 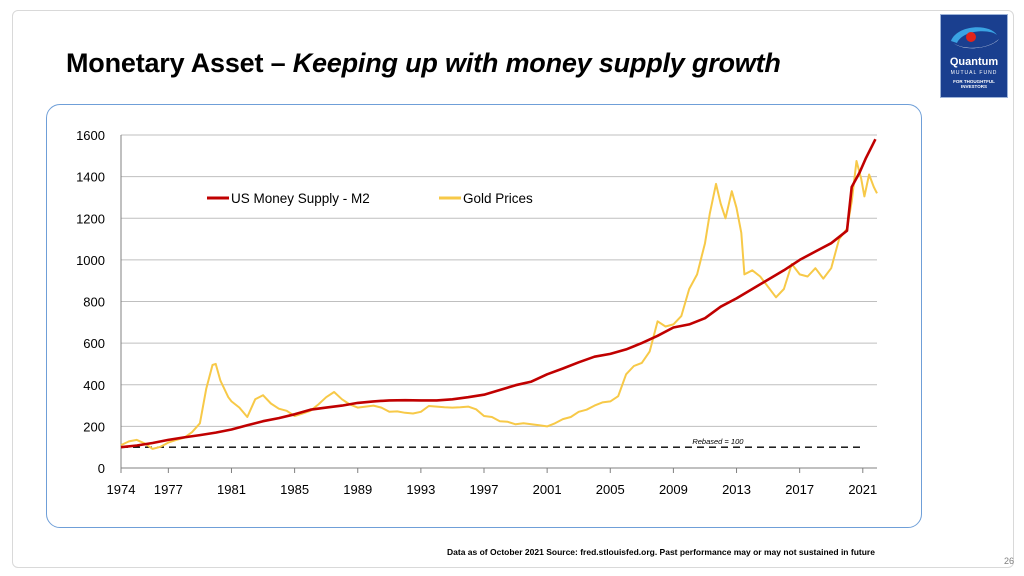 What do you see at coordinates (168, 489) in the screenshot?
I see `x-tick-label: 1977` at bounding box center [168, 489].